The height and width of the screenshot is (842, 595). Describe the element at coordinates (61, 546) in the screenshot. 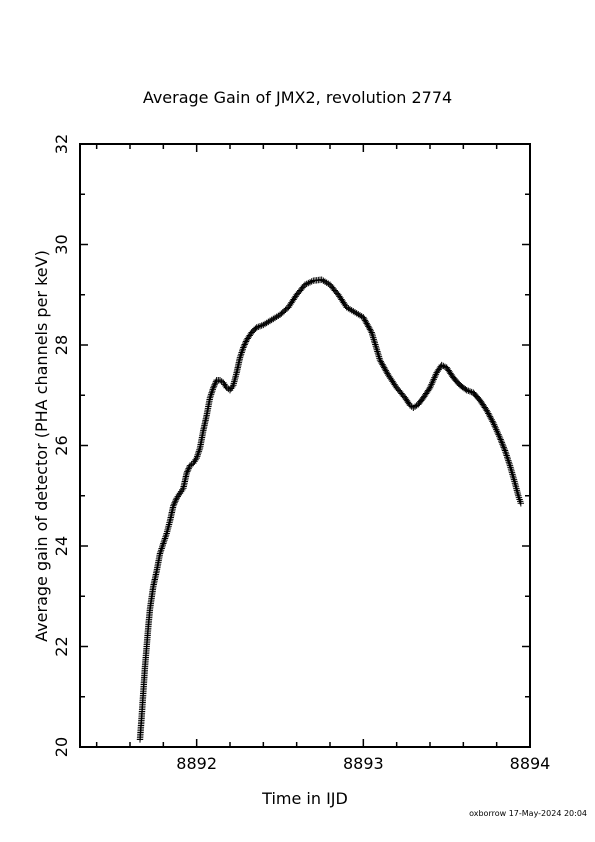

I see `y-tick-label: 24` at that location.